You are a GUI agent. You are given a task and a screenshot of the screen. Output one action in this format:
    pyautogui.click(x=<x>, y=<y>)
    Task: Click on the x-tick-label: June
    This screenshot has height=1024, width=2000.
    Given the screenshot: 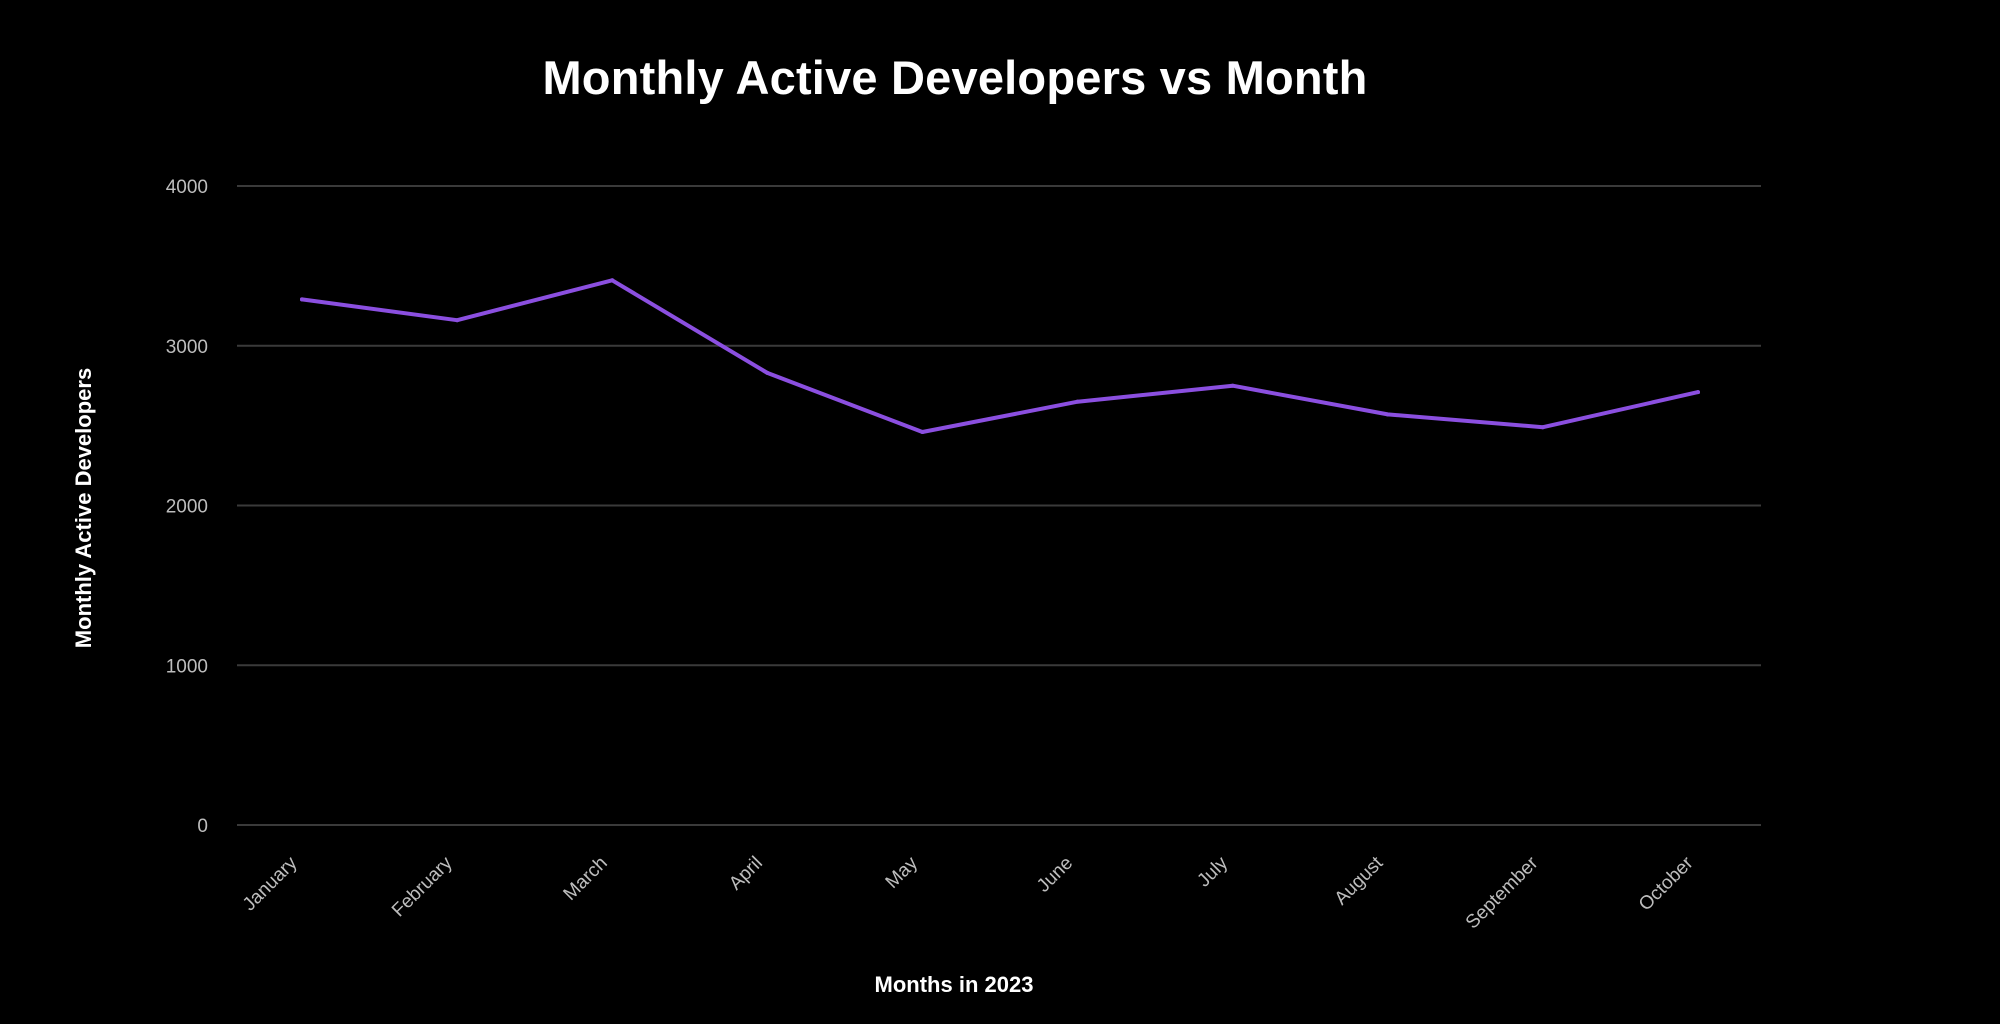 What is the action you would take?
    pyautogui.click(x=1055, y=875)
    